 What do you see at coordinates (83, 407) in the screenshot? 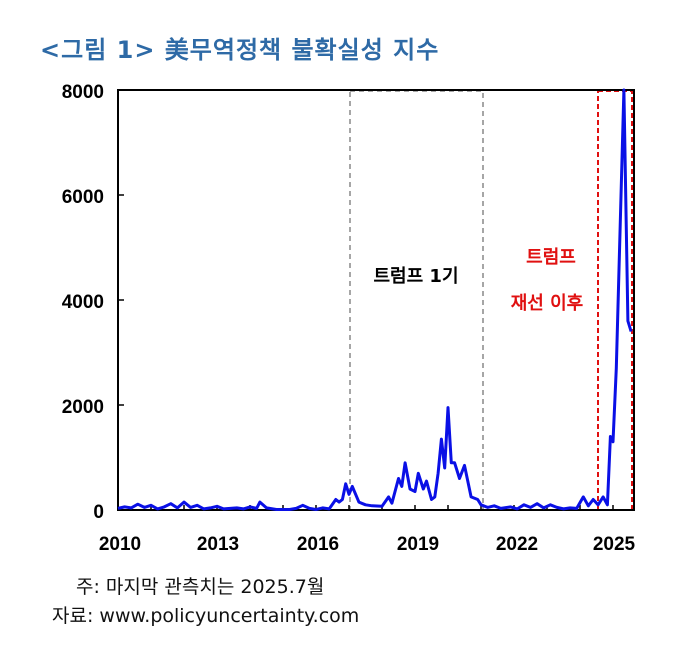
I see `y-label-2000: 2000` at bounding box center [83, 407].